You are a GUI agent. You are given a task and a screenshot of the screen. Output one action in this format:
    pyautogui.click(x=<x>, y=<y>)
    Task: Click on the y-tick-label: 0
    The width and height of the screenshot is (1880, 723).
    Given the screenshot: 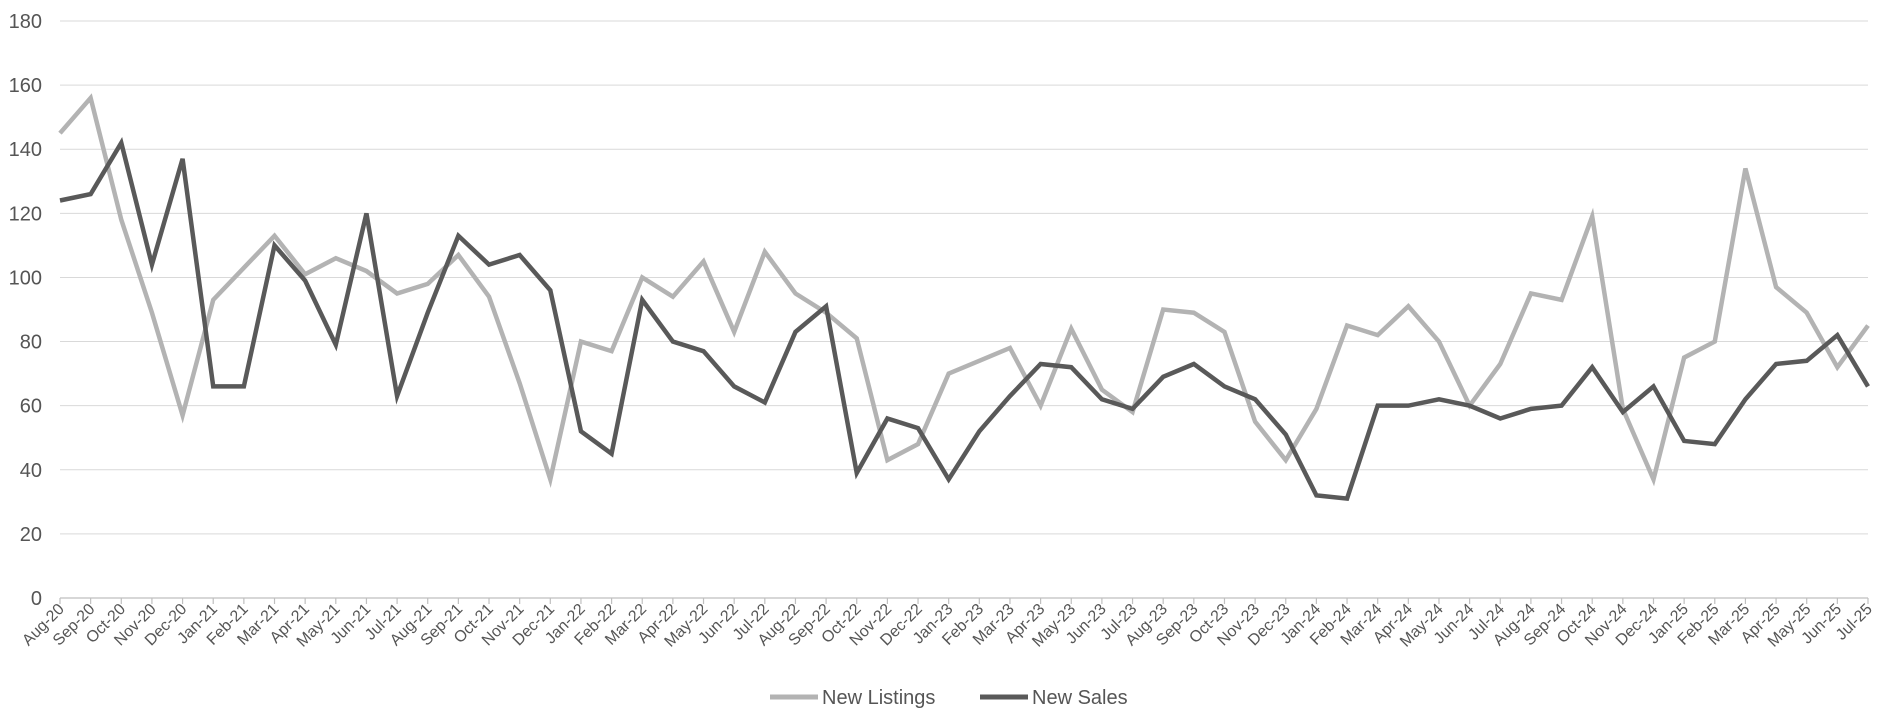 What is the action you would take?
    pyautogui.click(x=36, y=599)
    